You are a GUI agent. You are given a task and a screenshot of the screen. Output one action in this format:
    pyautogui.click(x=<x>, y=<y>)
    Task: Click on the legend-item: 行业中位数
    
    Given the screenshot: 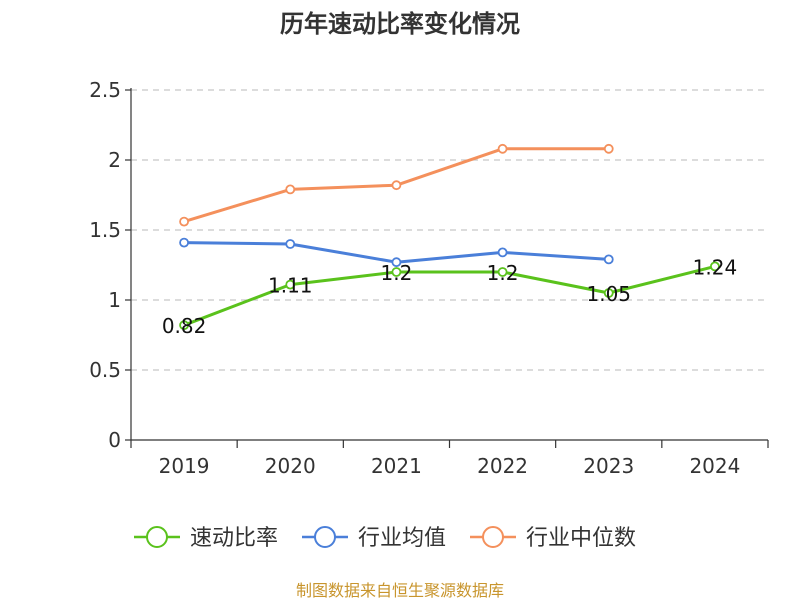 What is the action you would take?
    pyautogui.click(x=553, y=538)
    